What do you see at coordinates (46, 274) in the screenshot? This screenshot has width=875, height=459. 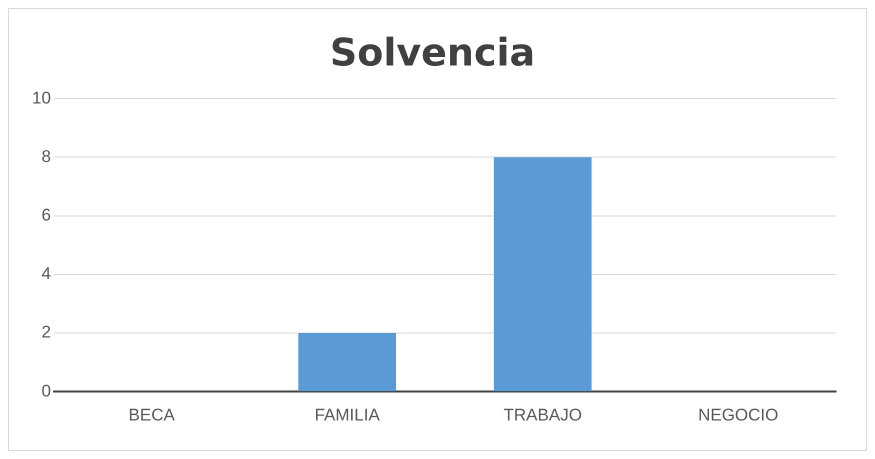 I see `y-tick-label: 4` at bounding box center [46, 274].